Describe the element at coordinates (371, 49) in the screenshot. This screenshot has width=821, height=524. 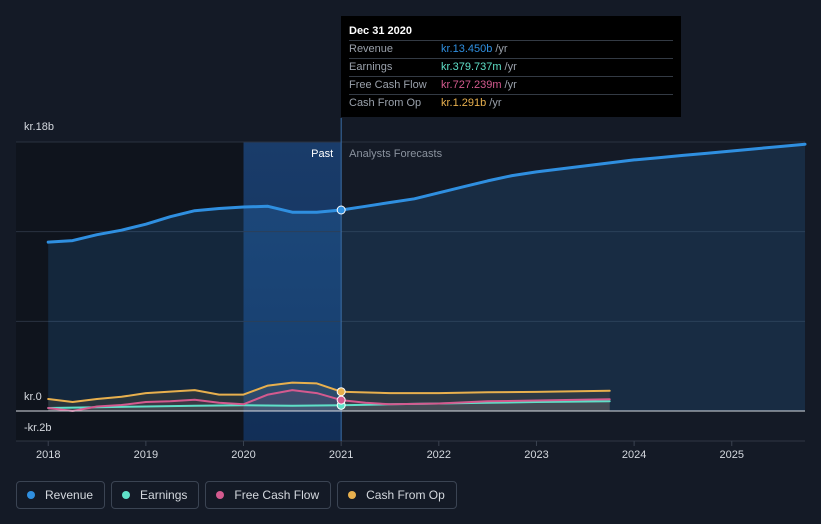
I see `tooltip-label: Revenue` at that location.